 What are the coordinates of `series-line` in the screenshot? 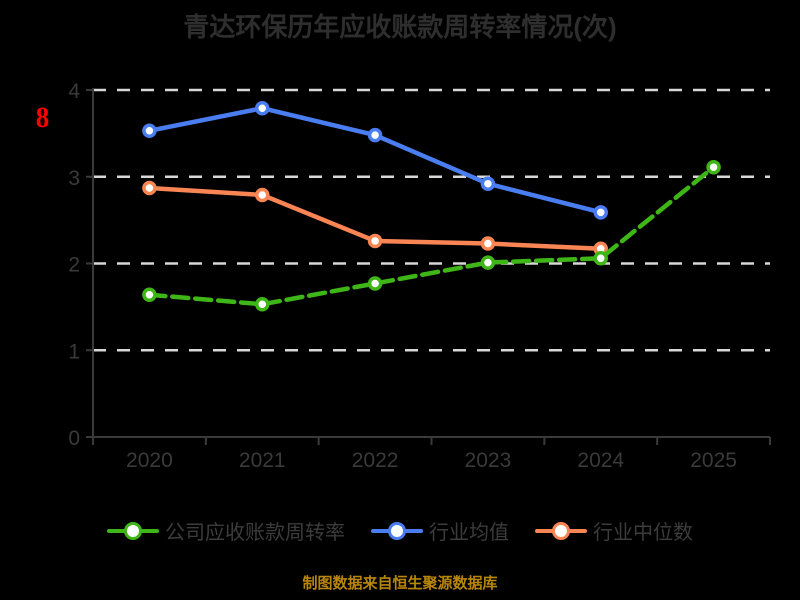 It's located at (375, 160).